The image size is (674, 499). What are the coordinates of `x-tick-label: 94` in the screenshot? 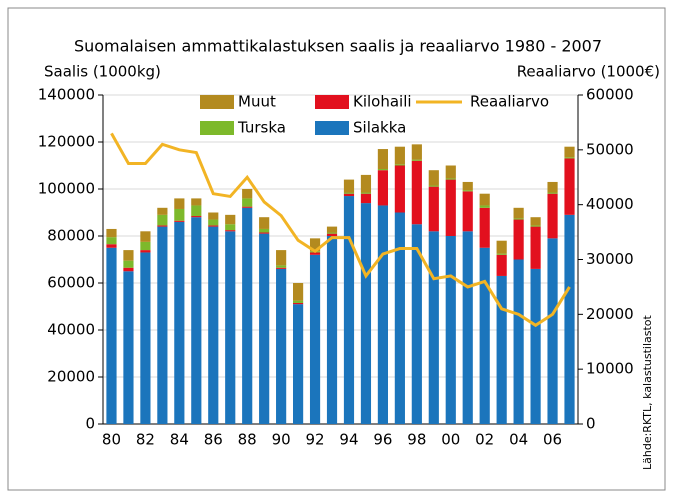 It's located at (348, 440).